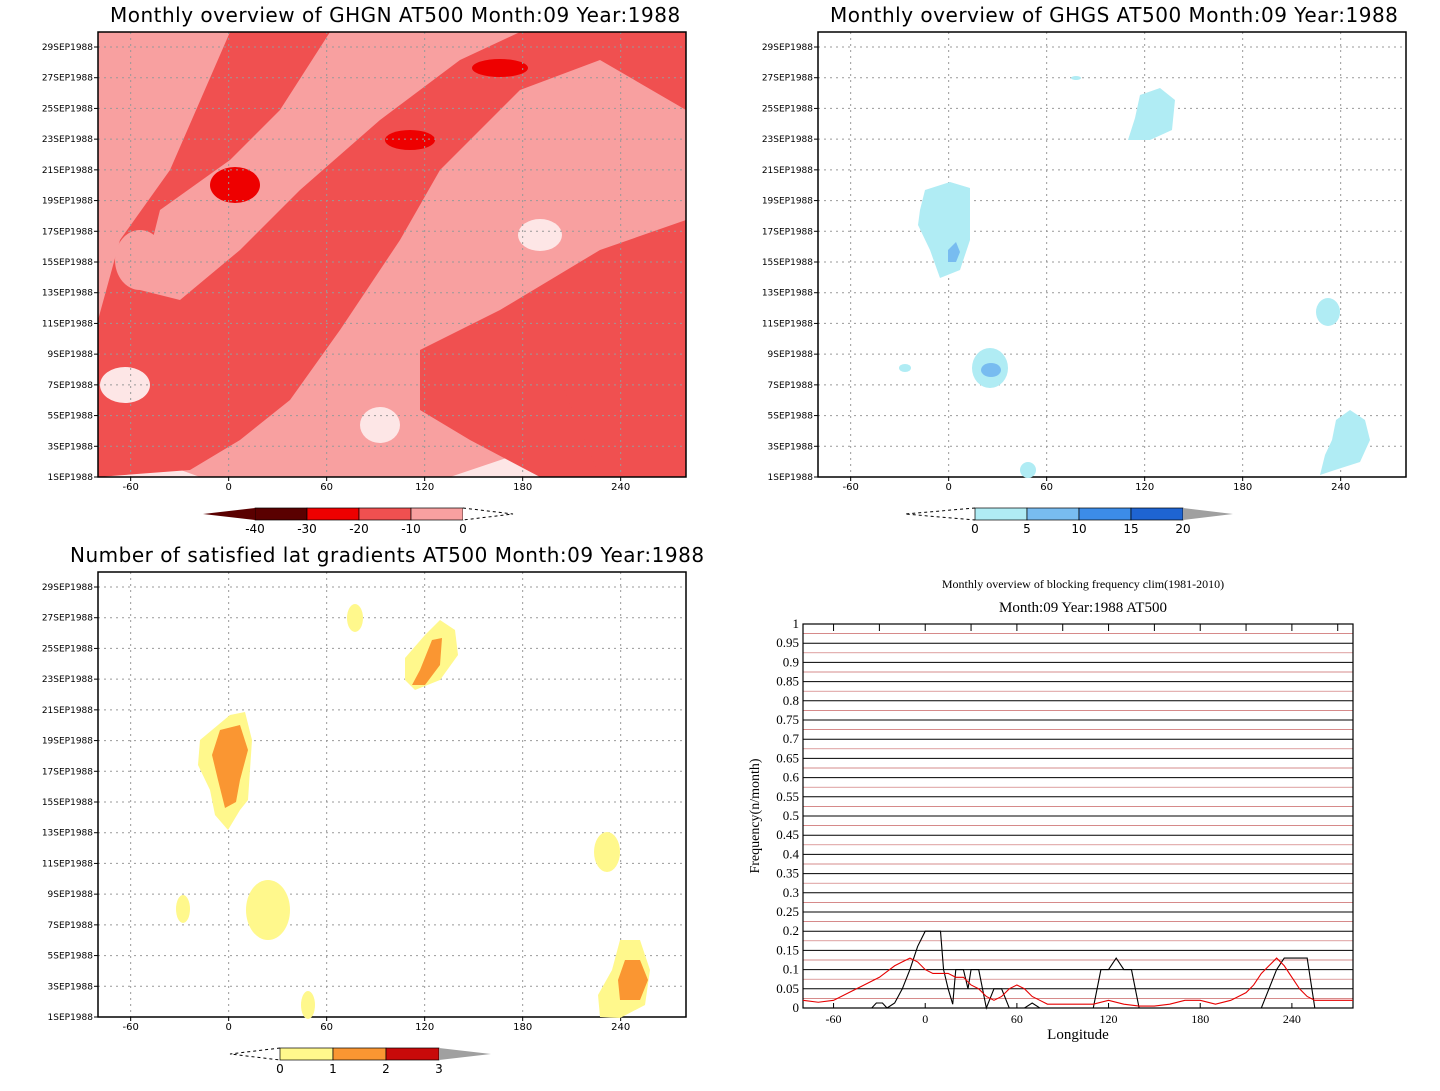  I want to click on lat-ytick-label: 15SEP1988, so click(67, 803).